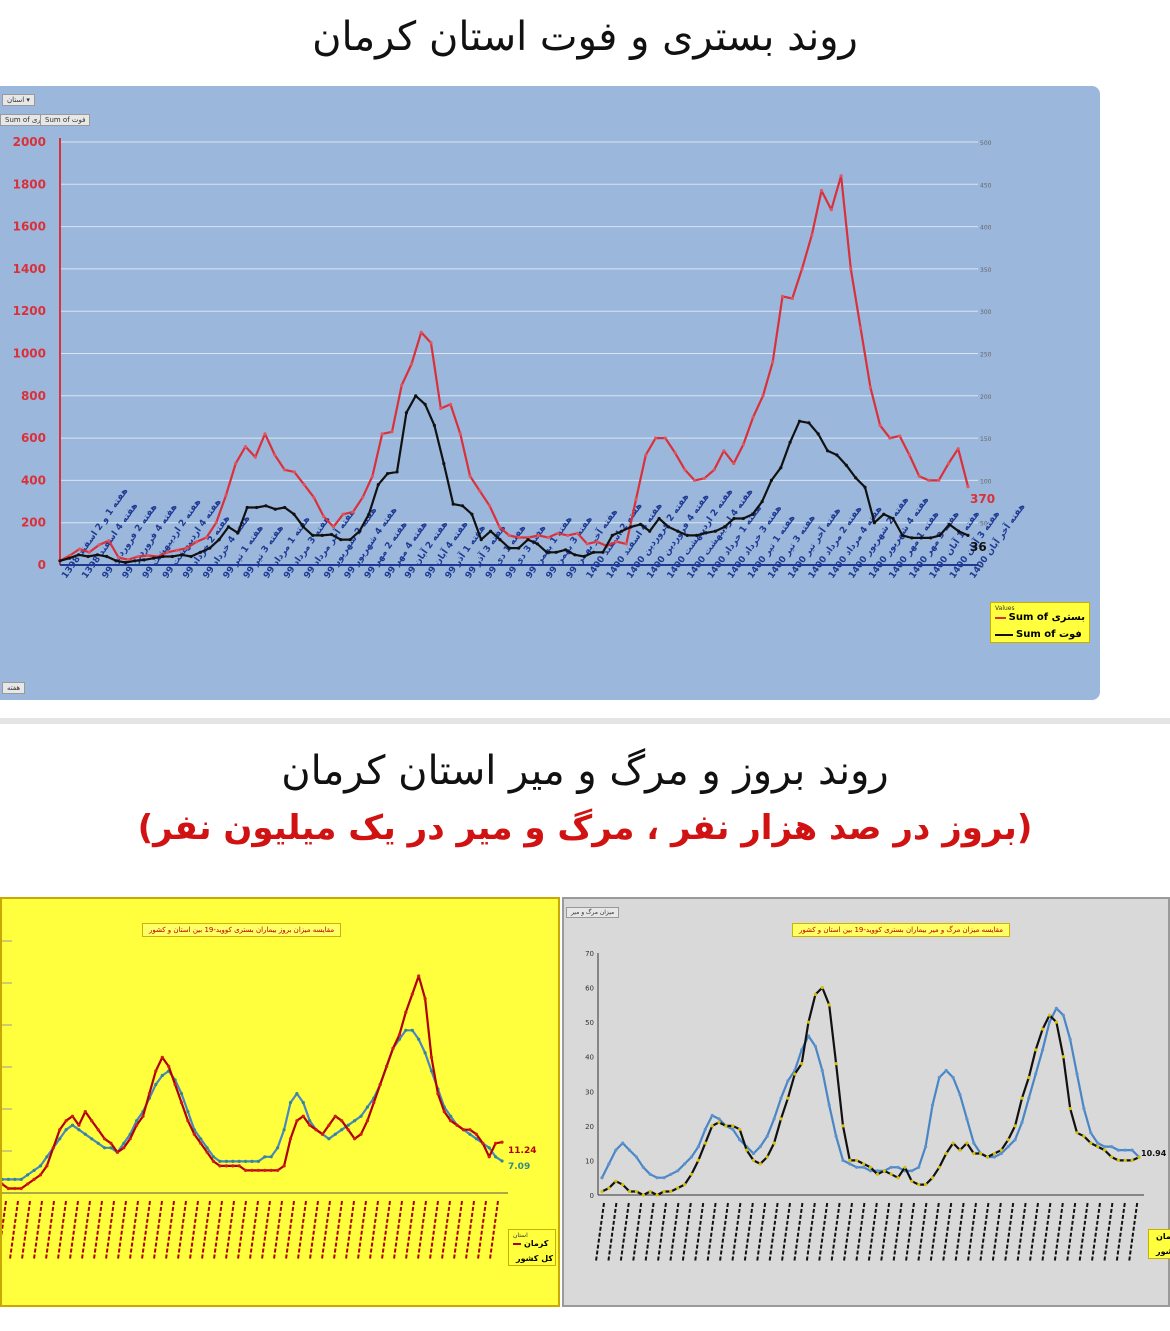  I want to click on chart1-ytick-left: 0, so click(42, 565).